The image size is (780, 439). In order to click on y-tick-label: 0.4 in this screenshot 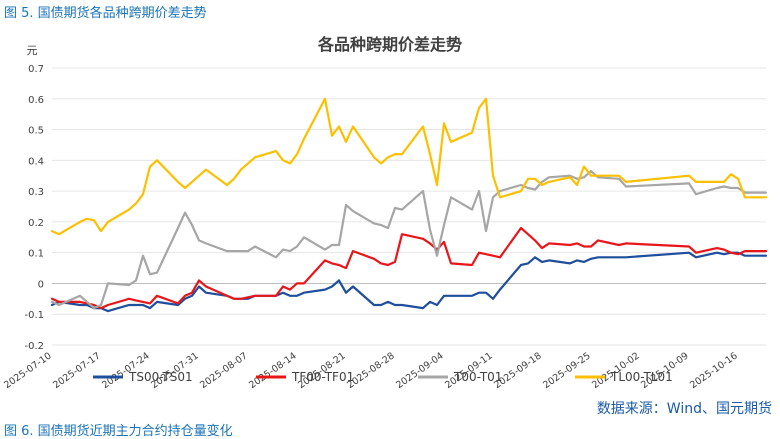, I will do `click(36, 161)`.